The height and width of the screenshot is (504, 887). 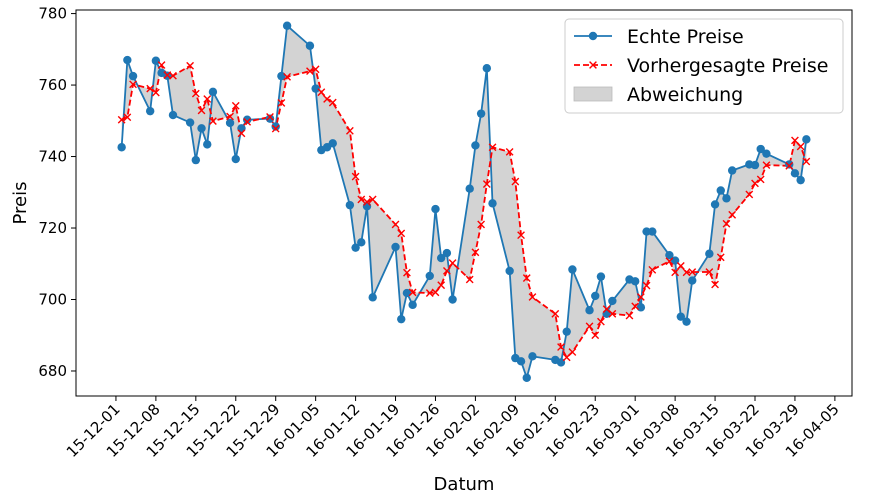 I want to click on legend-label: Abweichung, so click(x=685, y=95).